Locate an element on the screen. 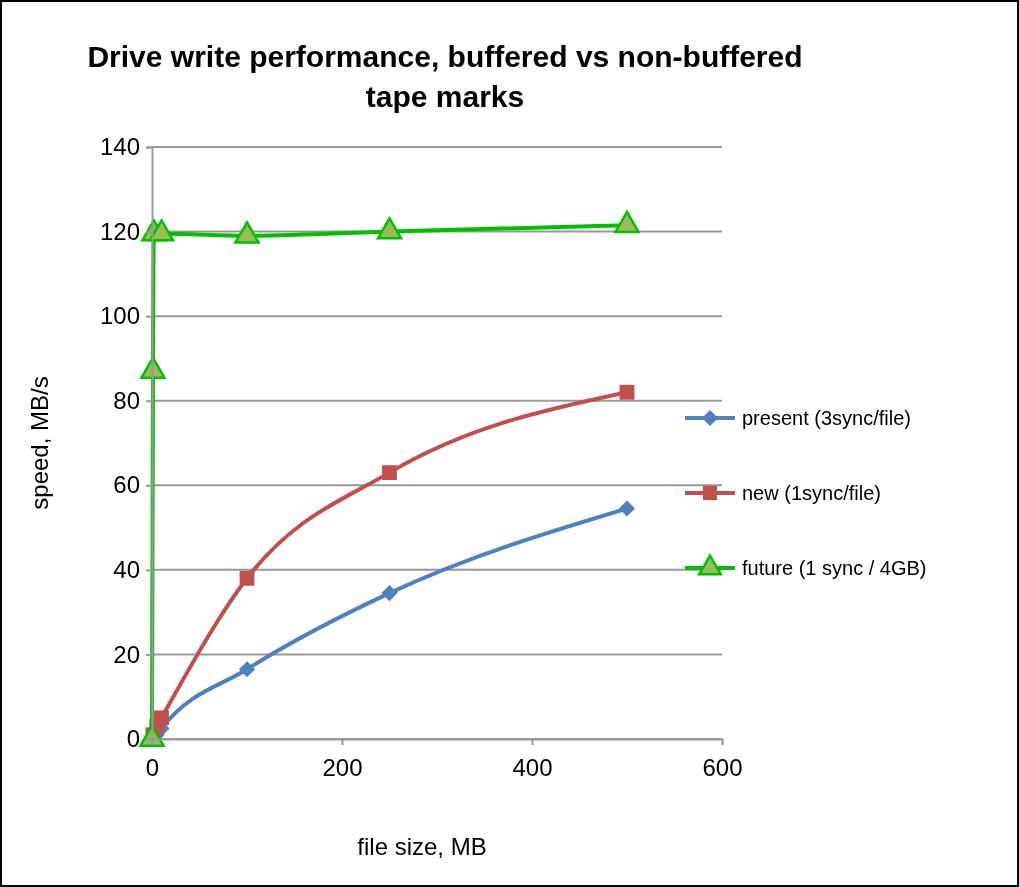 The height and width of the screenshot is (887, 1019). legend-label: new (1sync/file) is located at coordinates (811, 493).